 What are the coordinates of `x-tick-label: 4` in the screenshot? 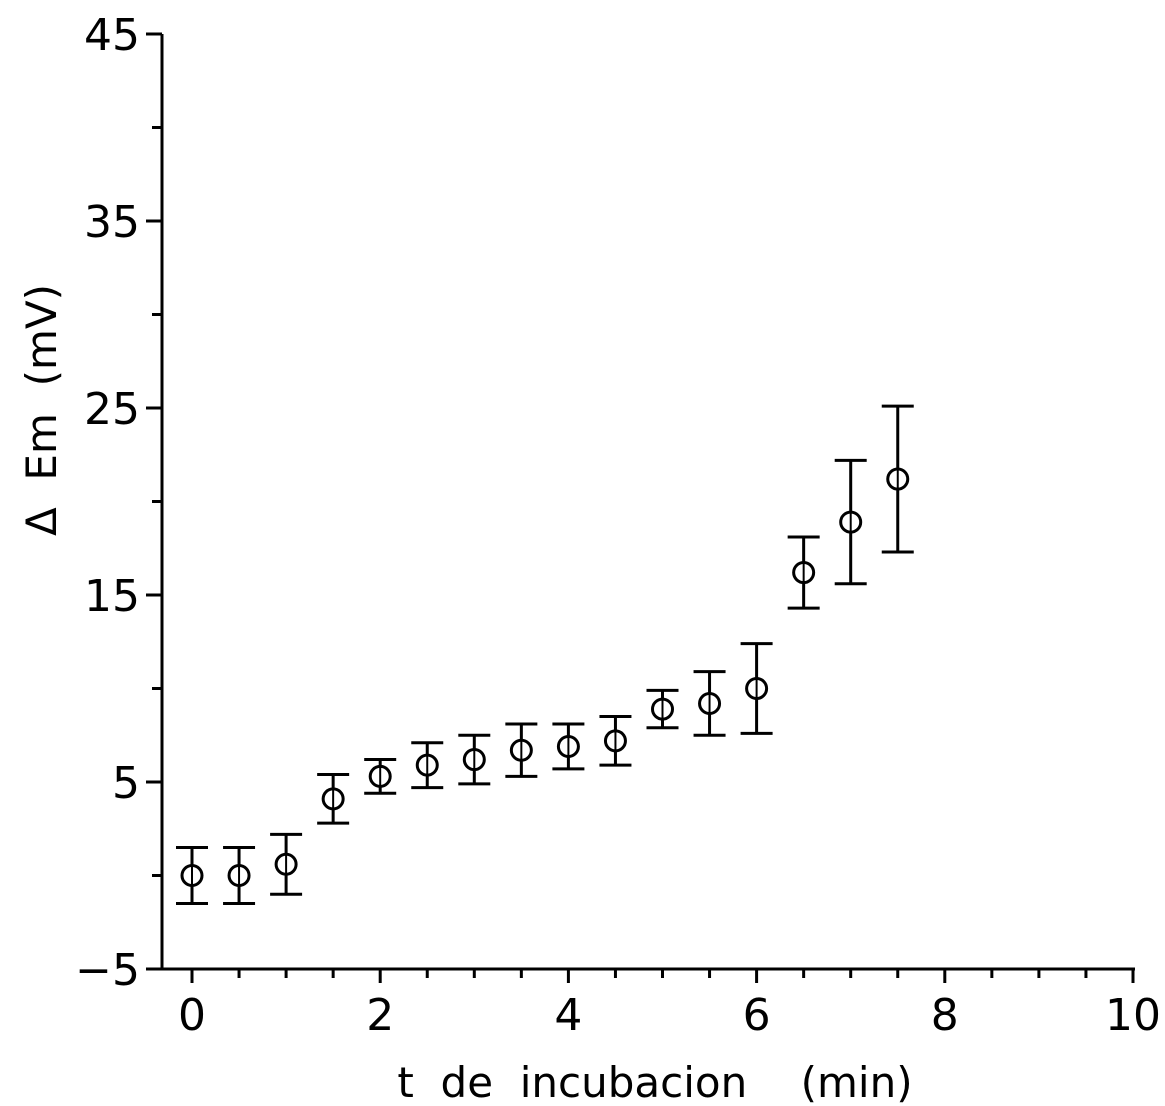 It's located at (568, 1015).